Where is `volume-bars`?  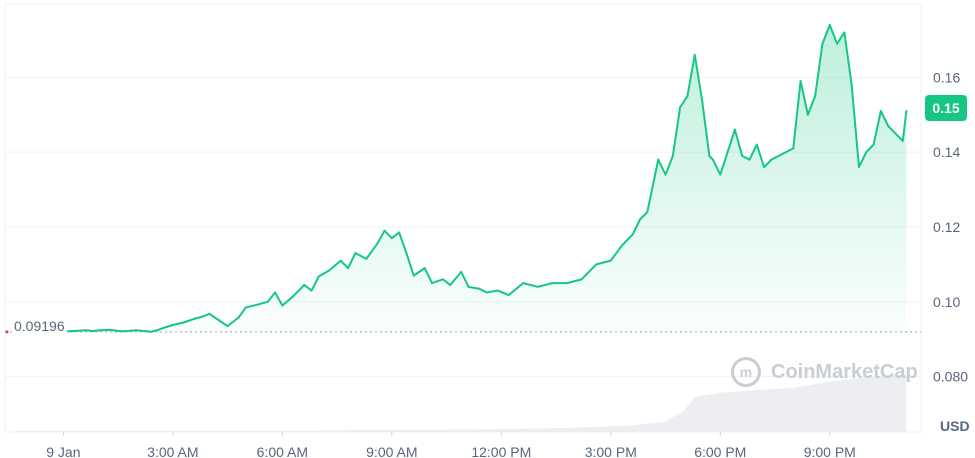 volume-bars is located at coordinates (461, 403).